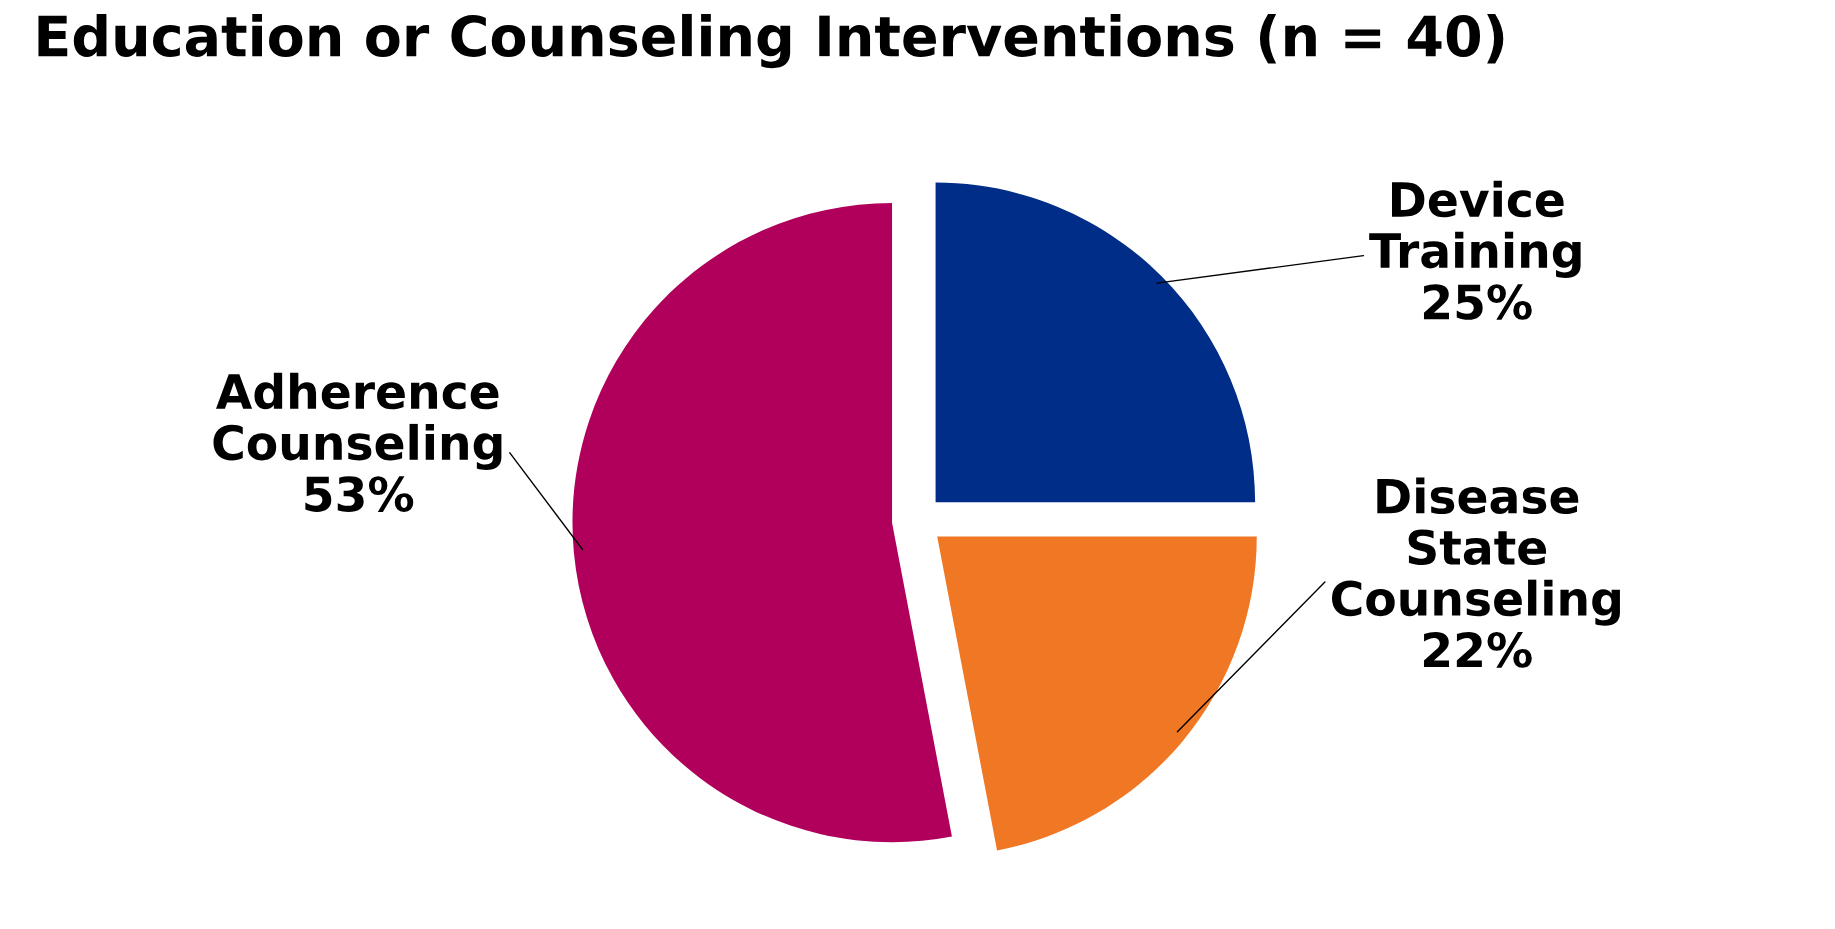  What do you see at coordinates (357, 421) in the screenshot?
I see `slice-label: Adherence Counseling` at bounding box center [357, 421].